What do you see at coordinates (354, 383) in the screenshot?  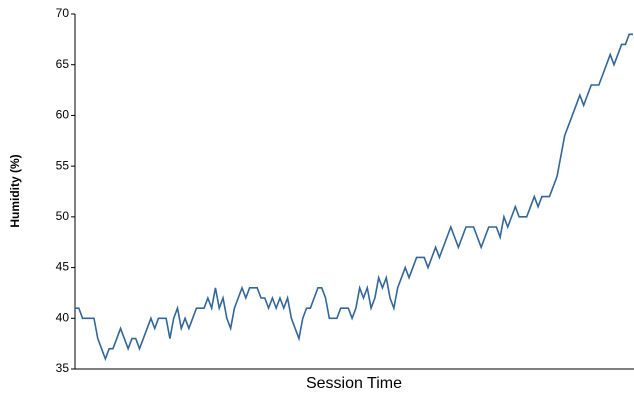 I see `x-axis-label: Session Time` at bounding box center [354, 383].